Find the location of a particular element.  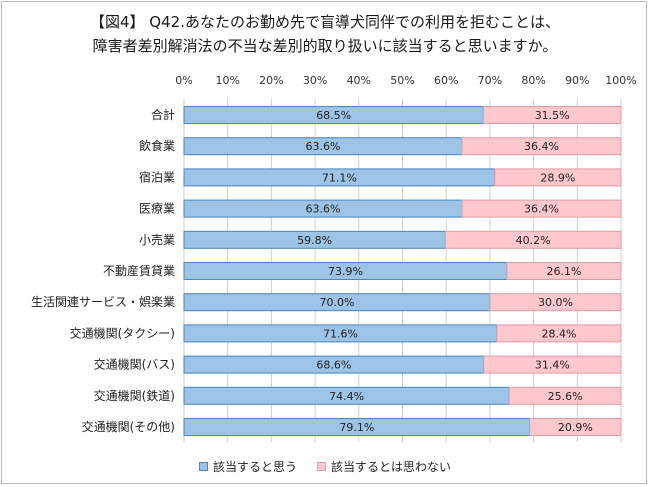

x-tick-label: 70% is located at coordinates (490, 80).